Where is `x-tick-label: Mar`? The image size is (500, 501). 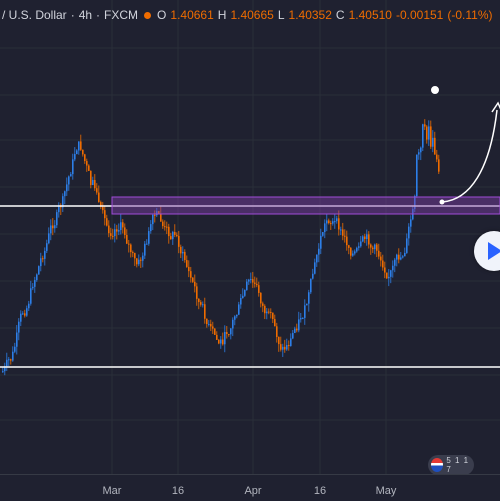
x-tick-label: Mar is located at coordinates (112, 491).